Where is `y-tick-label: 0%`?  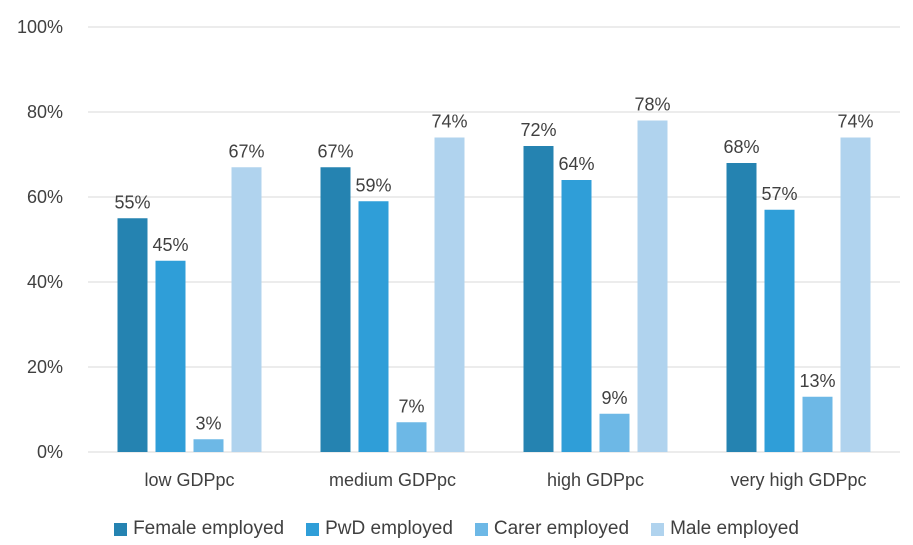
y-tick-label: 0% is located at coordinates (50, 452).